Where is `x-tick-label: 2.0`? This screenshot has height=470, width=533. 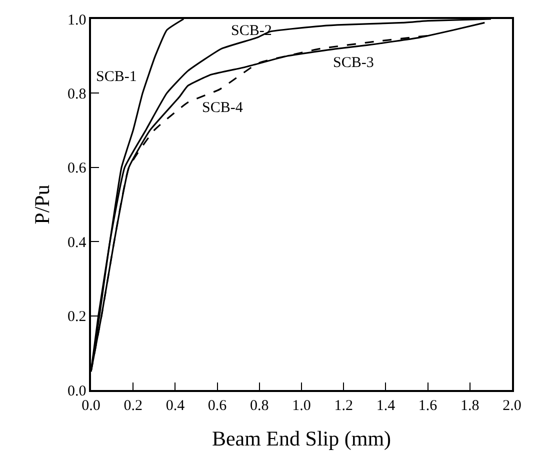 x-tick-label: 2.0 is located at coordinates (512, 406).